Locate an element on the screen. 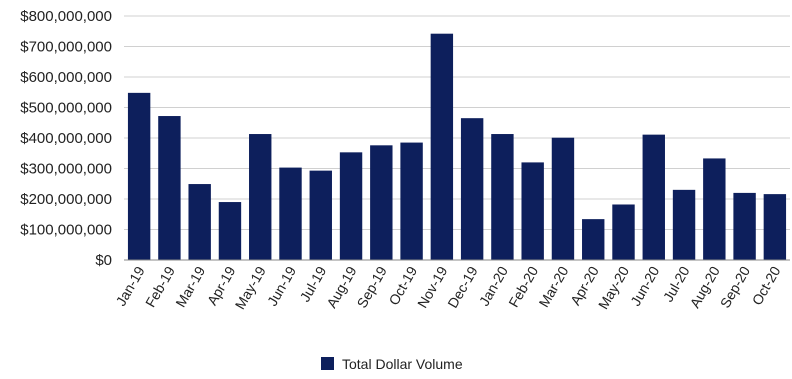 Image resolution: width=792 pixels, height=379 pixels. legend: Total Dollar Volume is located at coordinates (392, 364).